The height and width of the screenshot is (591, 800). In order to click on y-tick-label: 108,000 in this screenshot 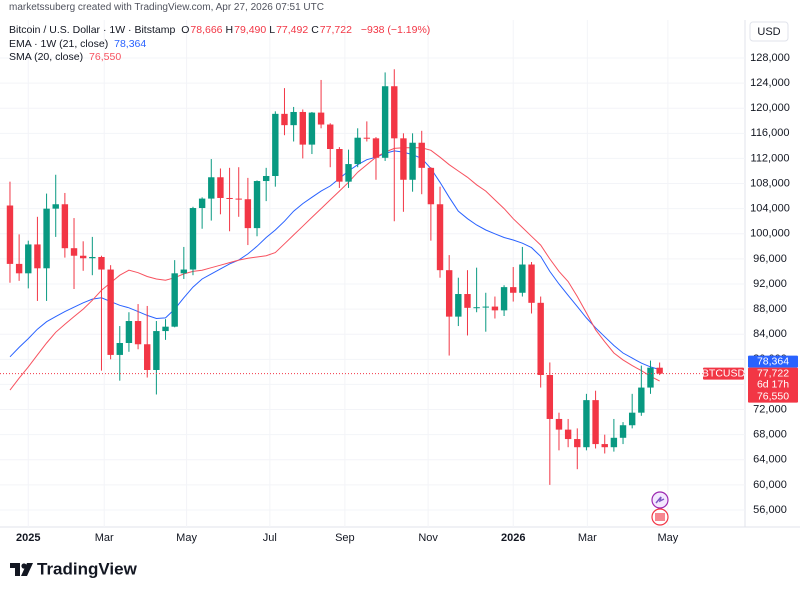, I will do `click(770, 183)`.